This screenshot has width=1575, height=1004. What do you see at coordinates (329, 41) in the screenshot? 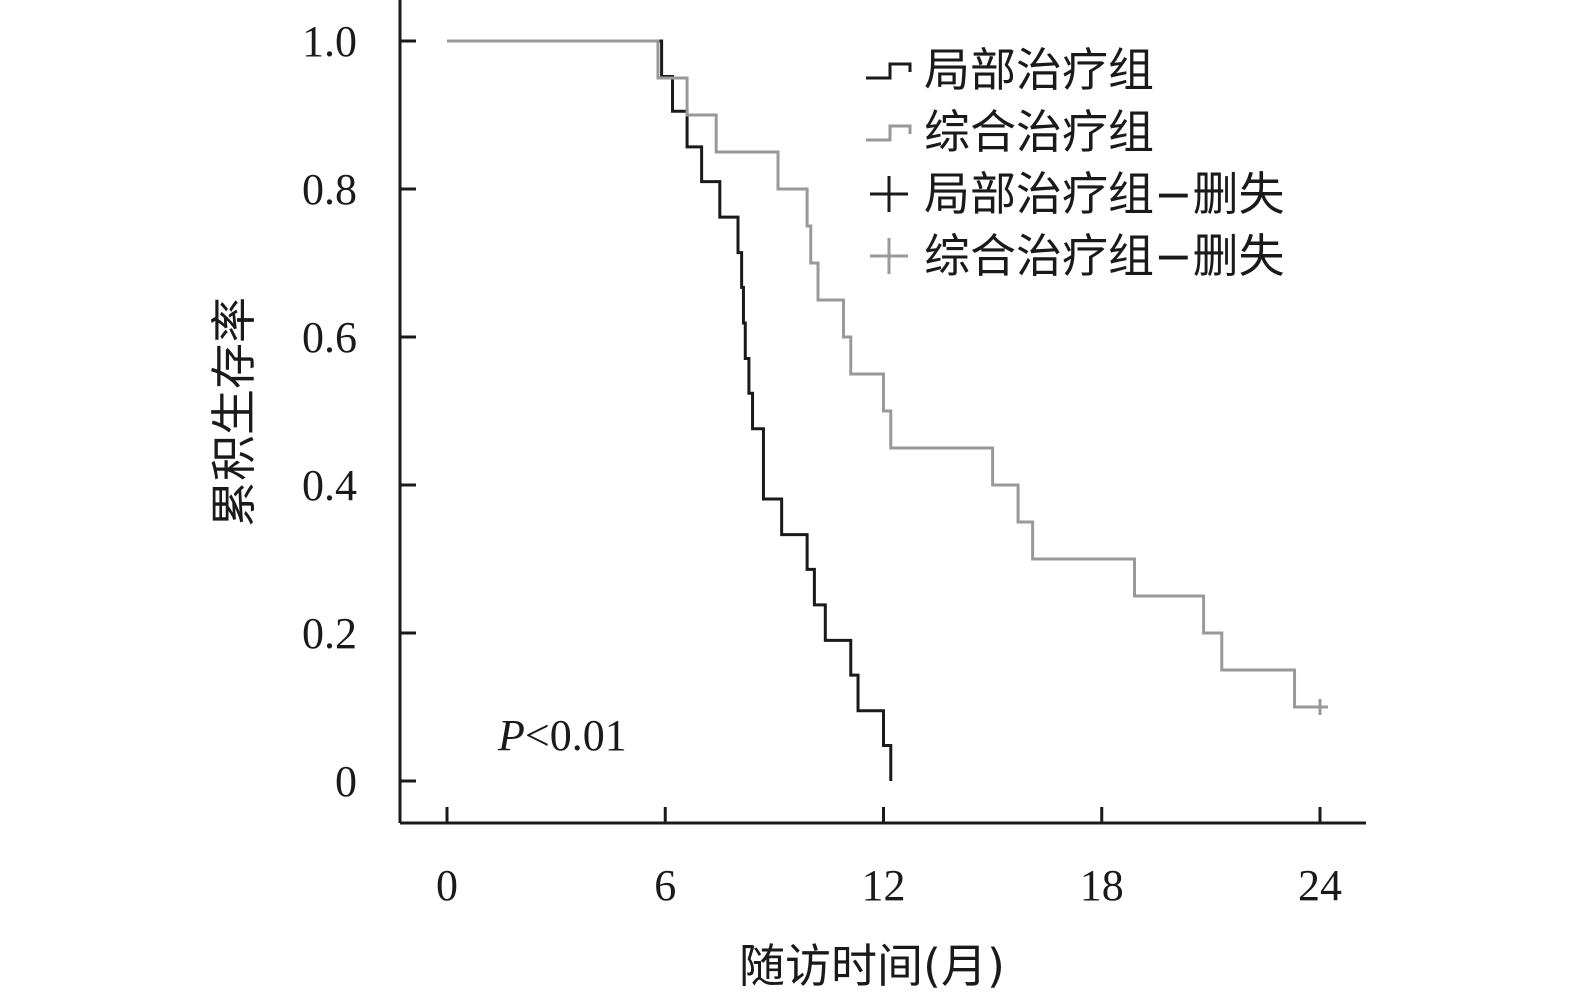
I see `y-tick-label: 1.0` at bounding box center [329, 41].